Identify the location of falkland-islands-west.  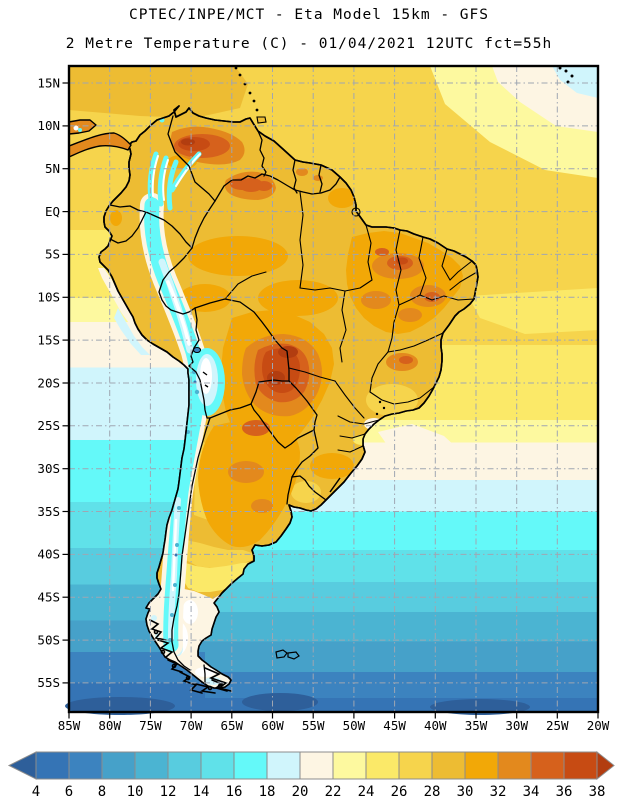
(281, 654).